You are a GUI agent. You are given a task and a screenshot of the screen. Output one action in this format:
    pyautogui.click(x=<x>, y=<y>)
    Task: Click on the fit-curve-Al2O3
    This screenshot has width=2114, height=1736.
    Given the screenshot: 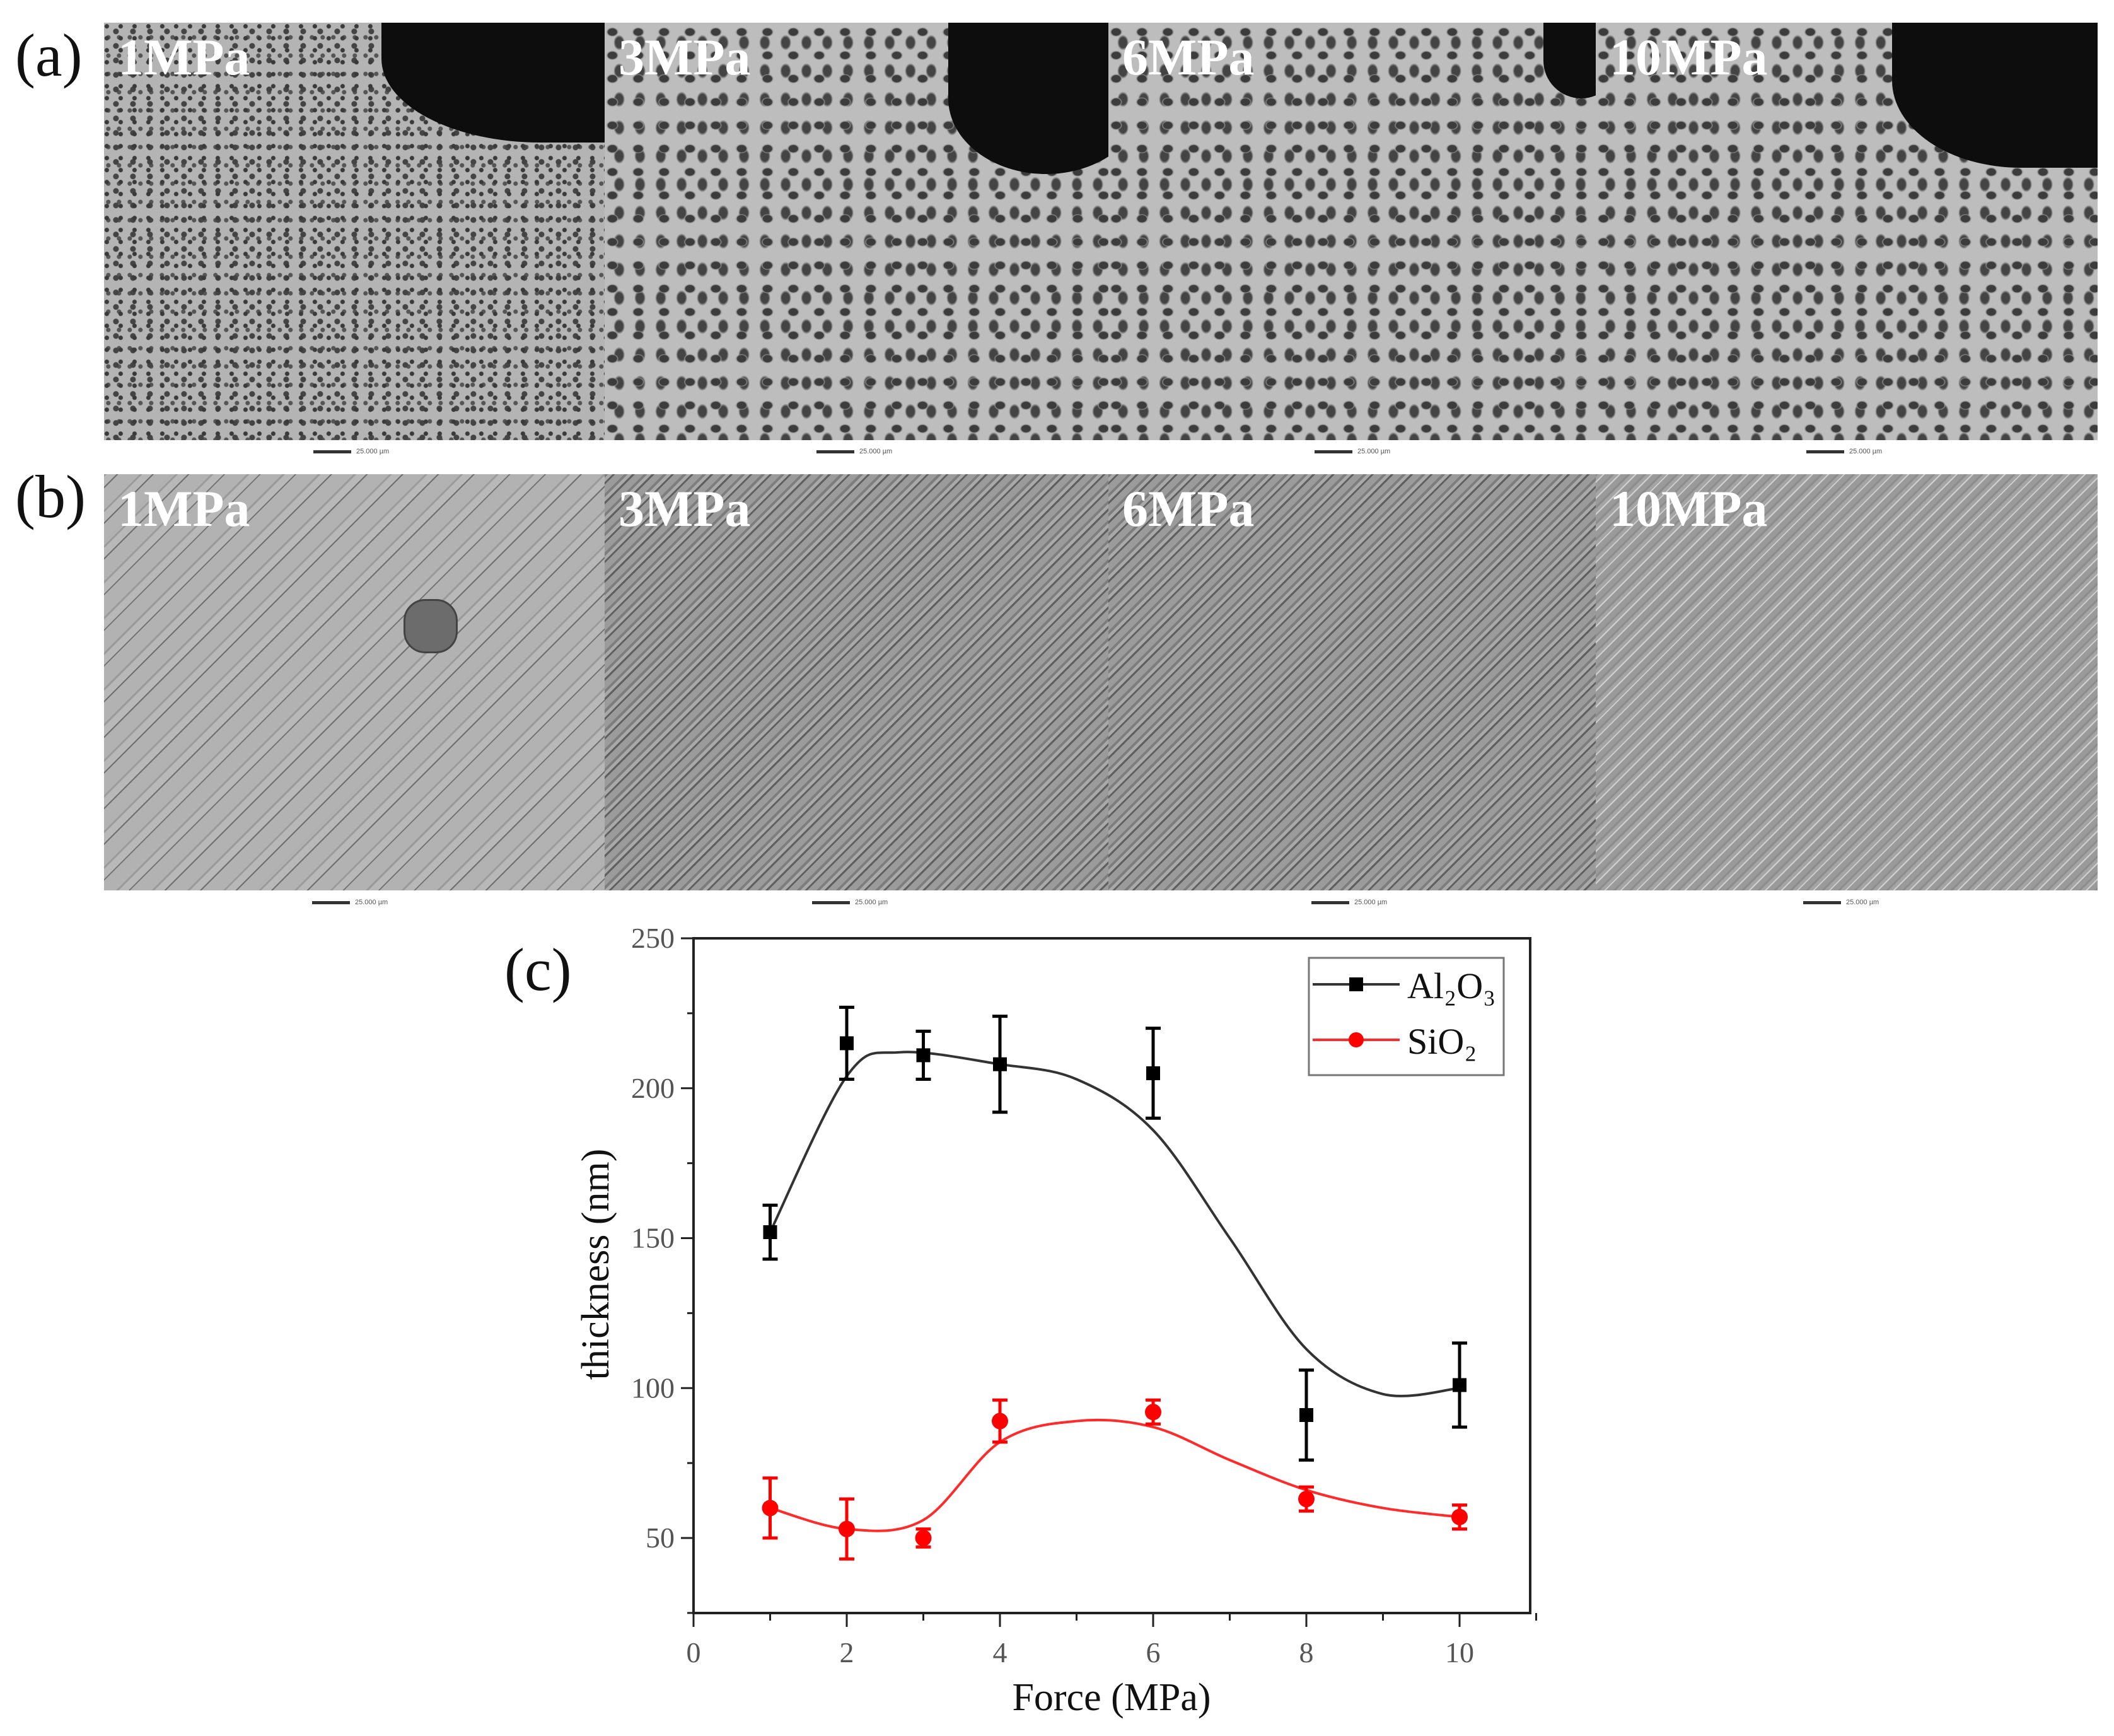 What is the action you would take?
    pyautogui.click(x=1114, y=1224)
    